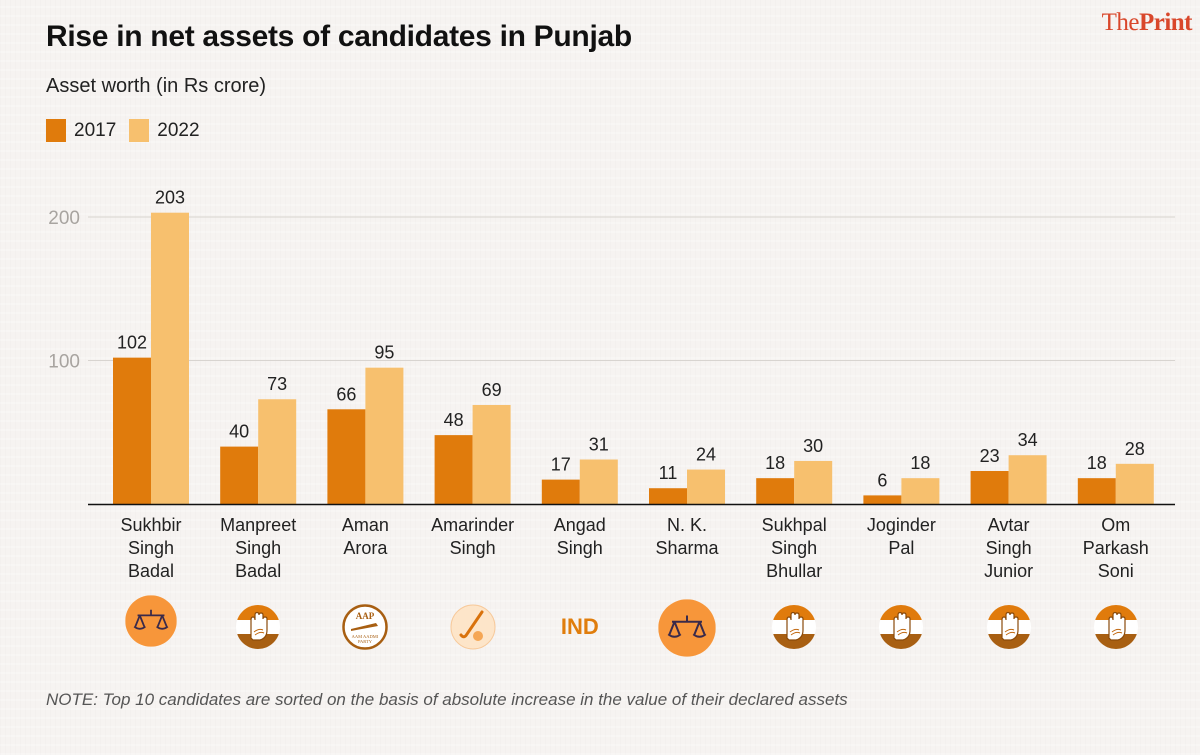 The height and width of the screenshot is (755, 1200). What do you see at coordinates (473, 537) in the screenshot?
I see `x-tick-label: Amarinder Singh` at bounding box center [473, 537].